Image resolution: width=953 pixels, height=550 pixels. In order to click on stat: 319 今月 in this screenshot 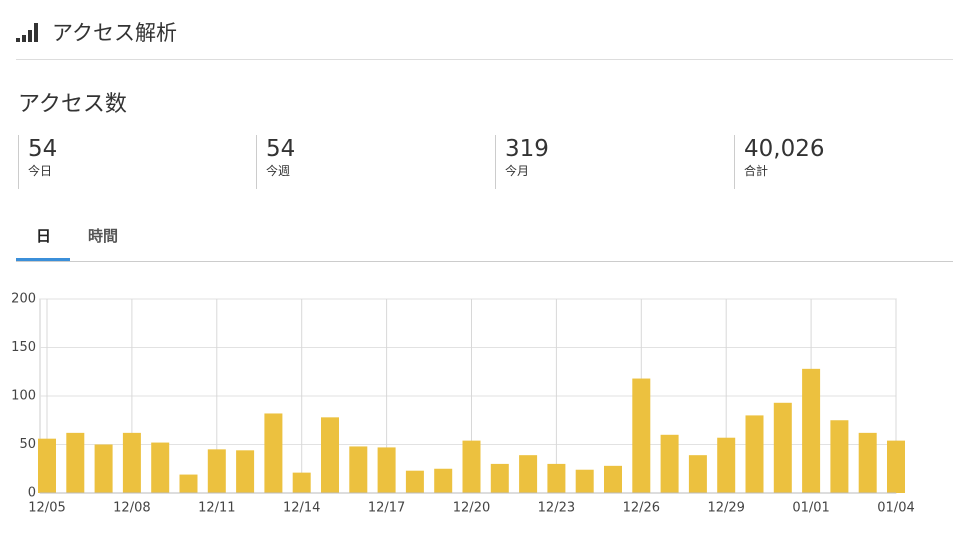, I will do `click(522, 162)`.